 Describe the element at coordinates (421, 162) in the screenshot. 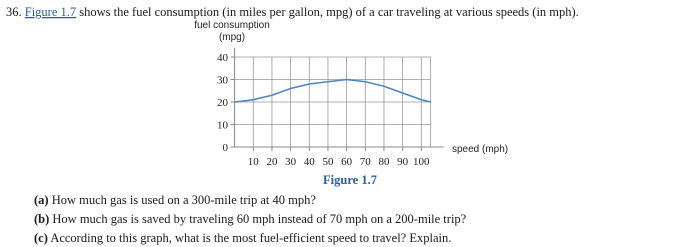

I see `x-tick-label: 100` at that location.